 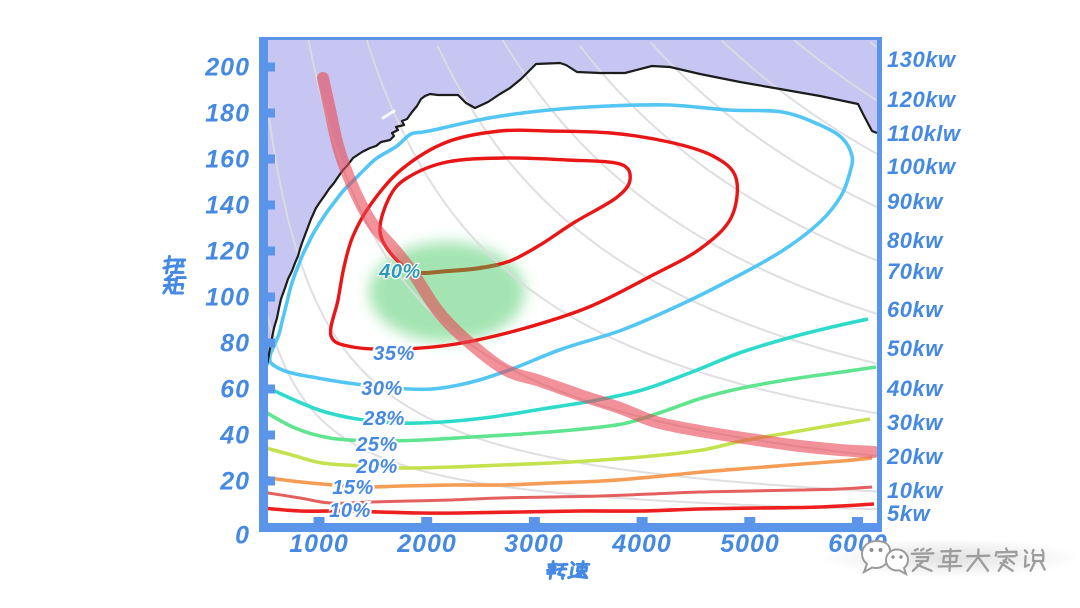 What do you see at coordinates (242, 536) in the screenshot?
I see `svg-text: 0` at bounding box center [242, 536].